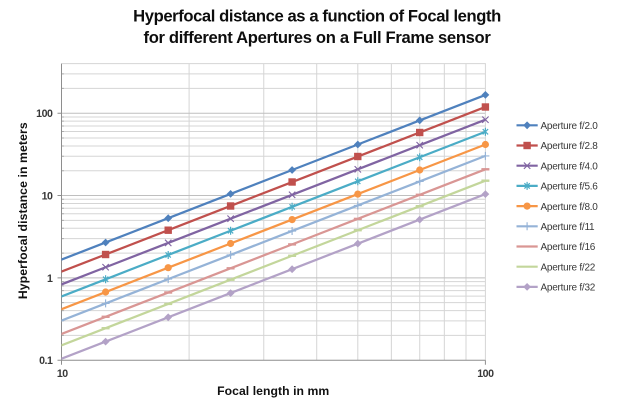 This screenshot has width=625, height=417. What do you see at coordinates (570, 187) in the screenshot?
I see `svg-text: Aperture f/5.6` at bounding box center [570, 187].